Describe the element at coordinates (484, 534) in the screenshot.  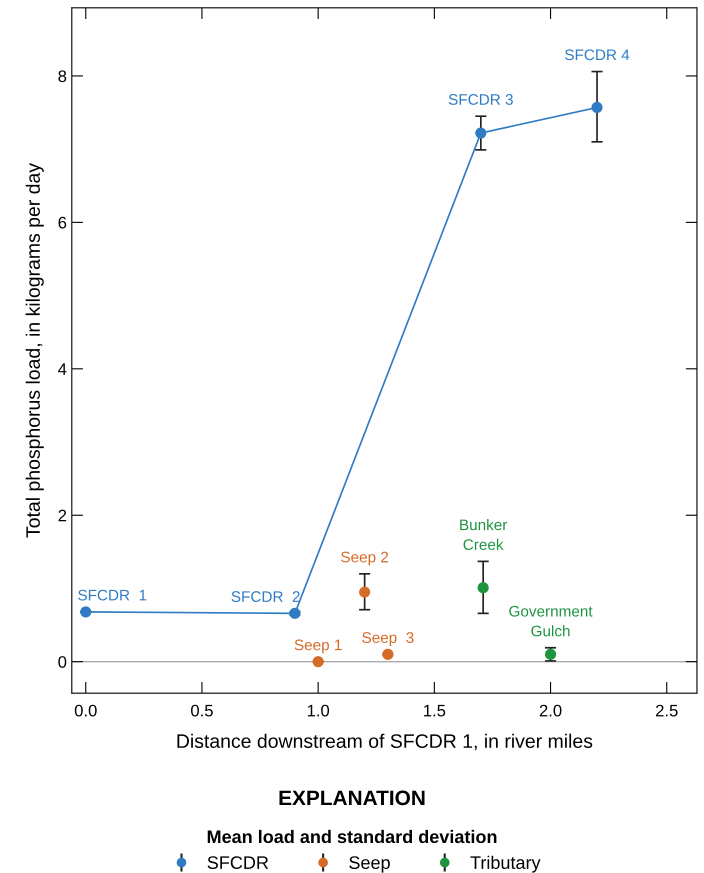
I see `annotation: Bunker Creek` at that location.